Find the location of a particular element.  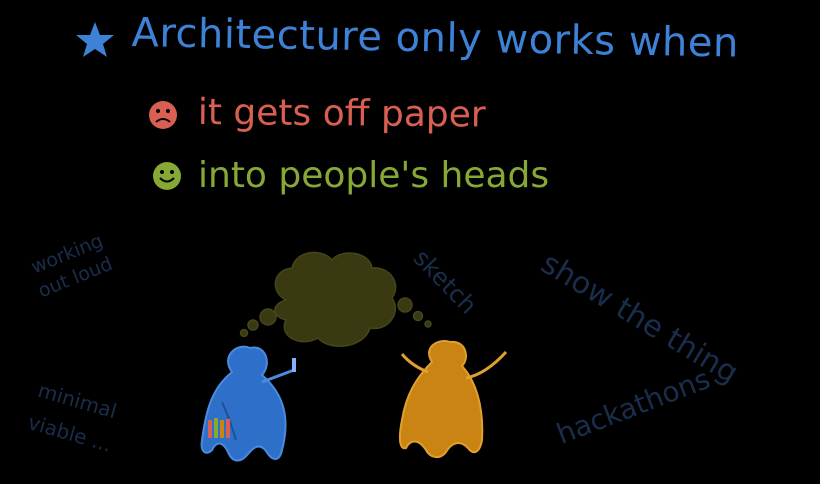

sad-face-icon is located at coordinates (163, 115).